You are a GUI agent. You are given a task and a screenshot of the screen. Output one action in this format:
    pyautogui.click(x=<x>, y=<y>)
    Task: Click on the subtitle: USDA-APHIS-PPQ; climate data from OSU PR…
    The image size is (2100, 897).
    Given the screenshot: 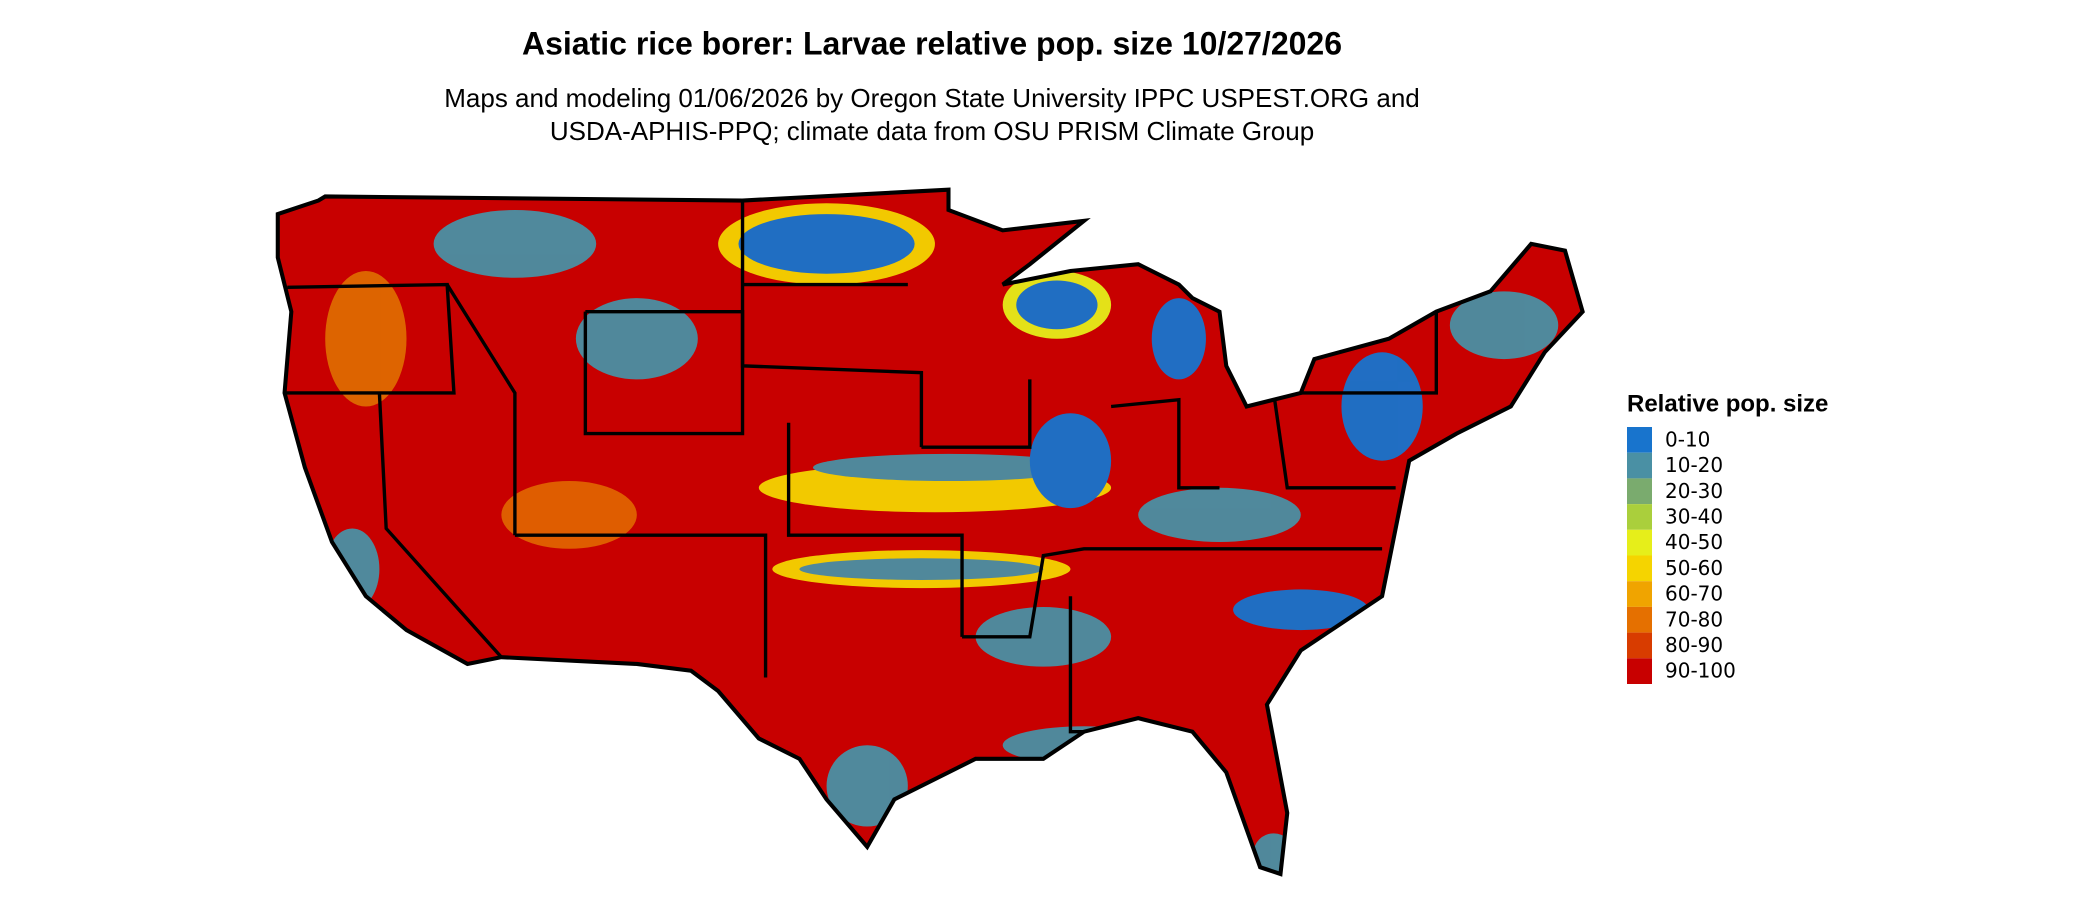 What is the action you would take?
    pyautogui.click(x=932, y=131)
    